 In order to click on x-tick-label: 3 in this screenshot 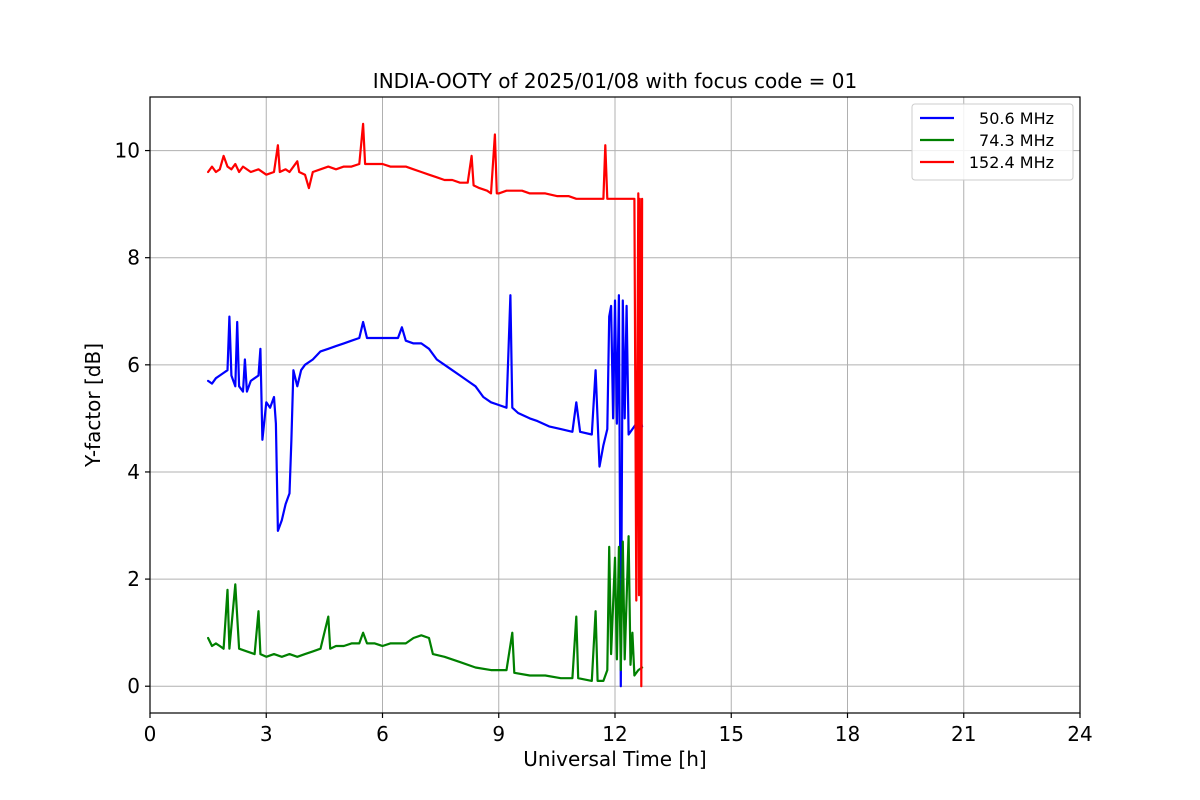, I will do `click(266, 734)`.